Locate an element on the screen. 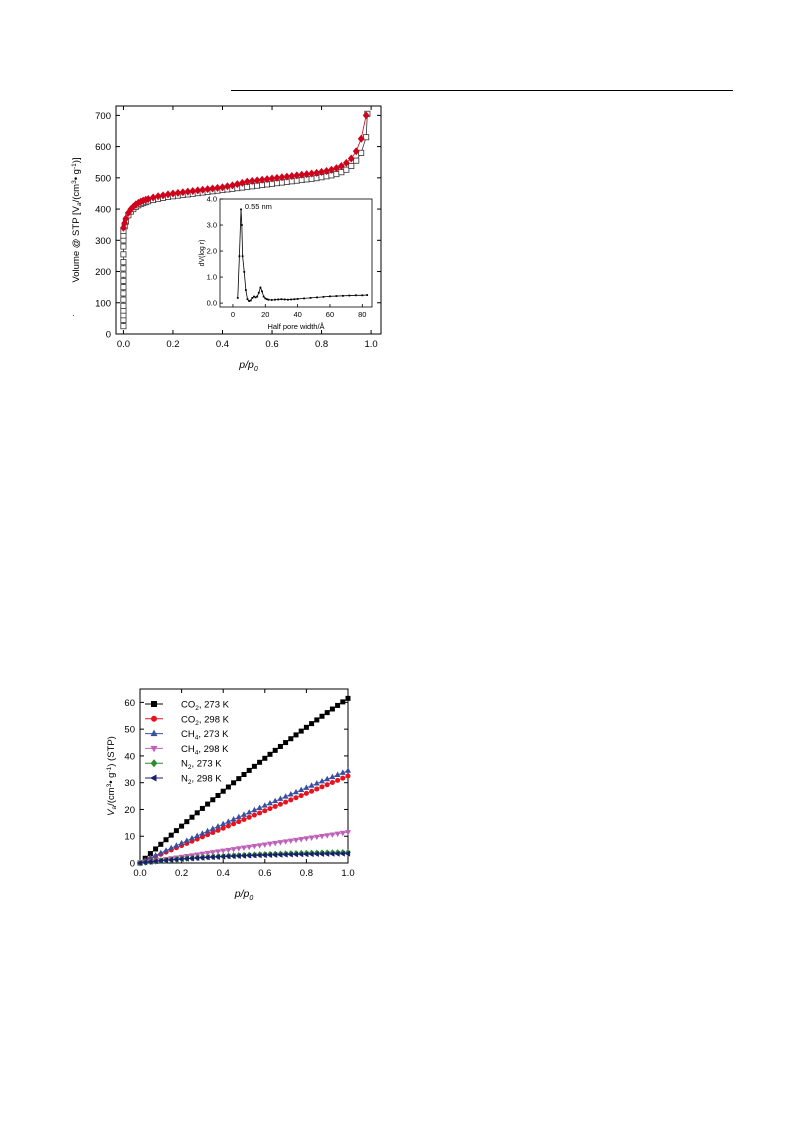  plot-frame is located at coordinates (244, 776).